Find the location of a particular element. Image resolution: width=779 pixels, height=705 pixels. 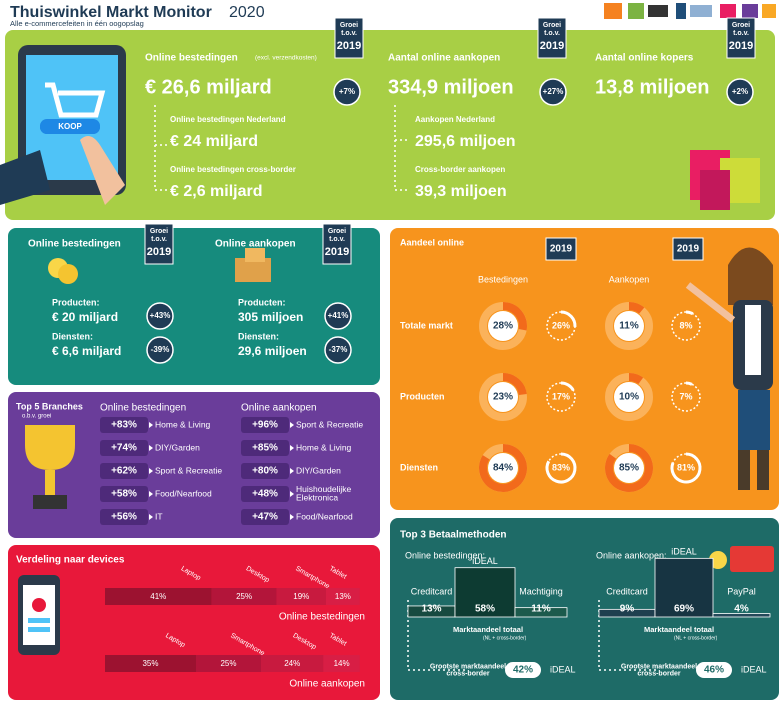

branch-growth: +85% is located at coordinates (265, 448).